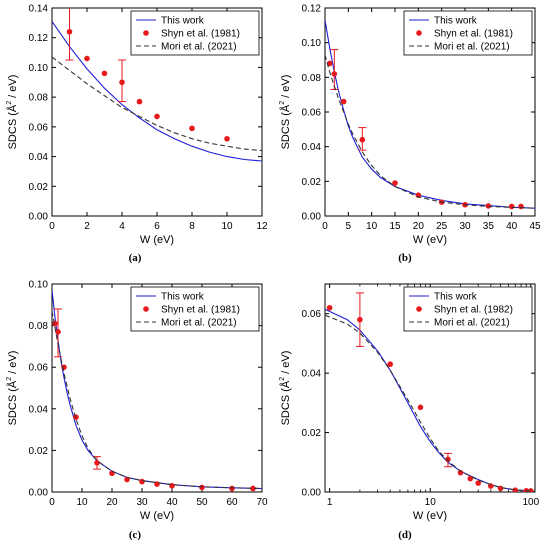  Describe the element at coordinates (39, 98) in the screenshot. I see `y-tick-label: 0.08` at that location.